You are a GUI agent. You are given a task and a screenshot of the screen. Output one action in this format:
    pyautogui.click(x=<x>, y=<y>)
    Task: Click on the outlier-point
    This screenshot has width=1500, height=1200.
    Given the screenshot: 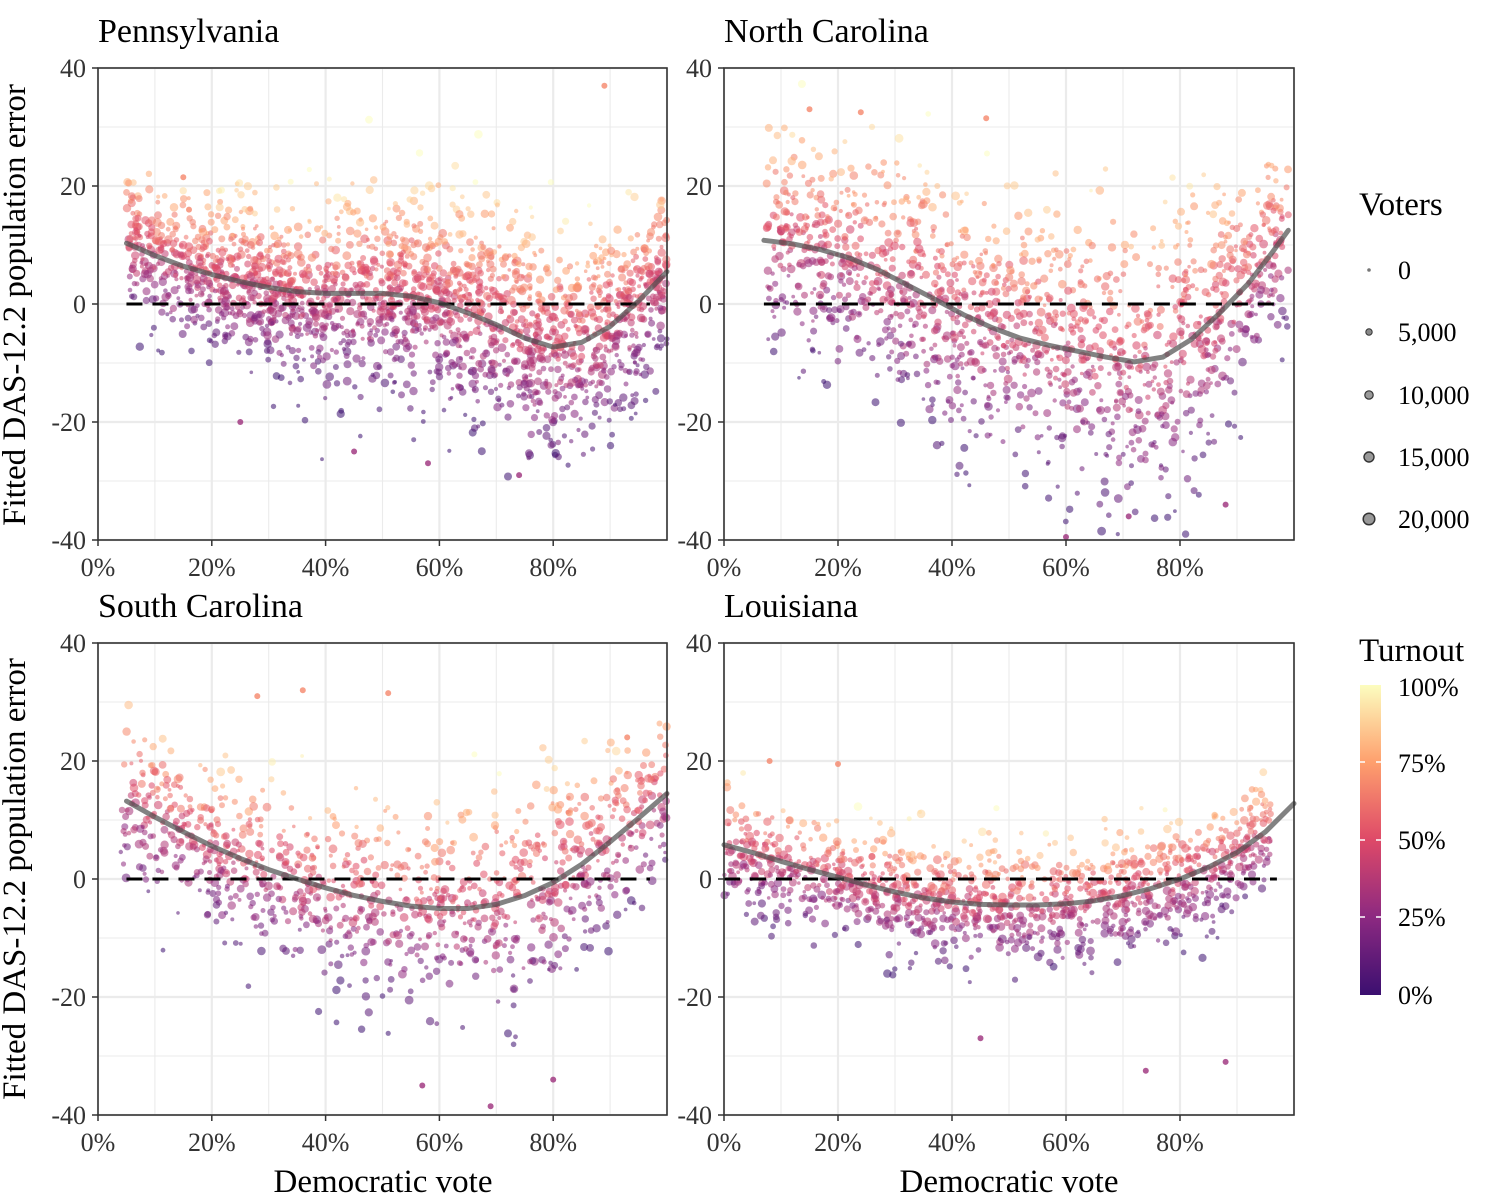 What is the action you would take?
    pyautogui.click(x=490, y=1106)
    